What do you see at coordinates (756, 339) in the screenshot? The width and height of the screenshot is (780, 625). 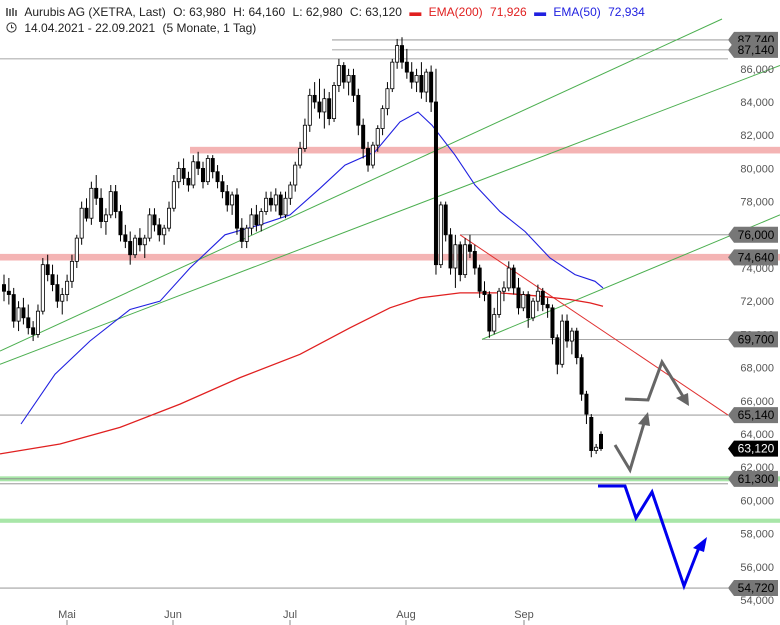 I see `price-tag-label: 69,700` at bounding box center [756, 339].